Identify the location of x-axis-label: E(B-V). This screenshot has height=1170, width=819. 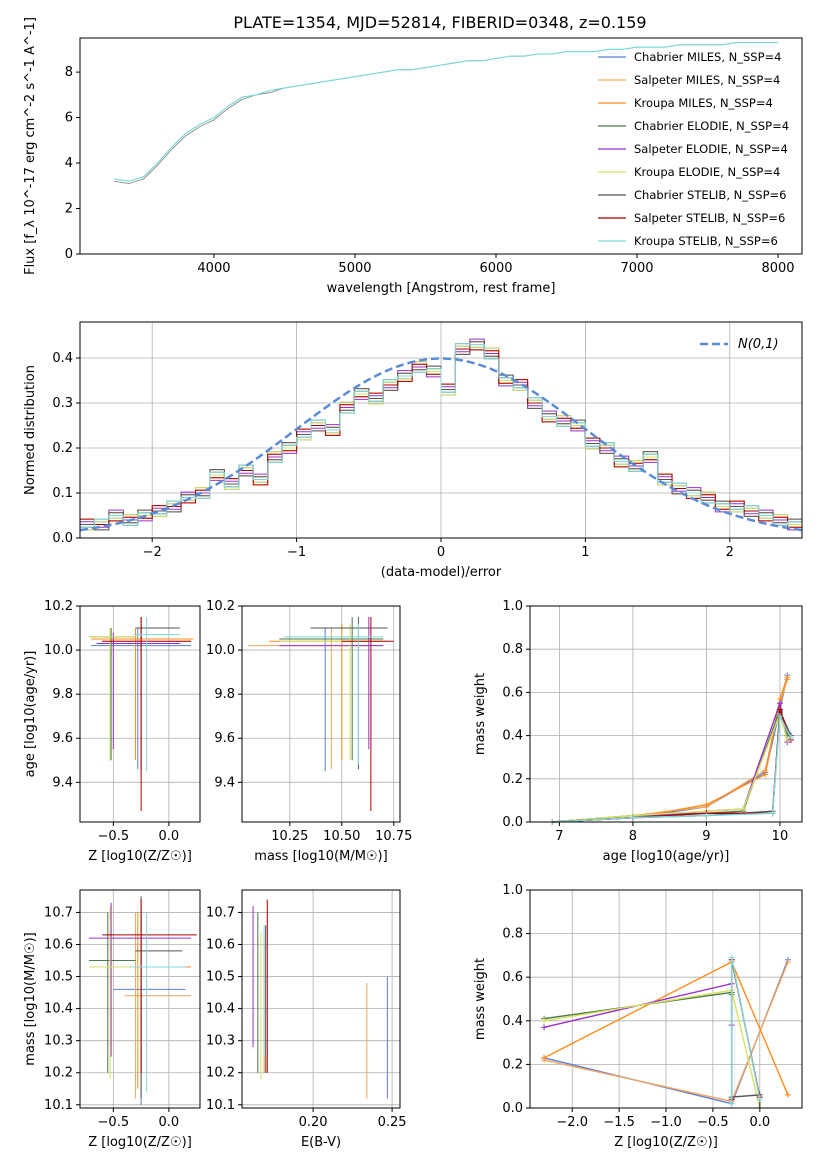
(321, 1142).